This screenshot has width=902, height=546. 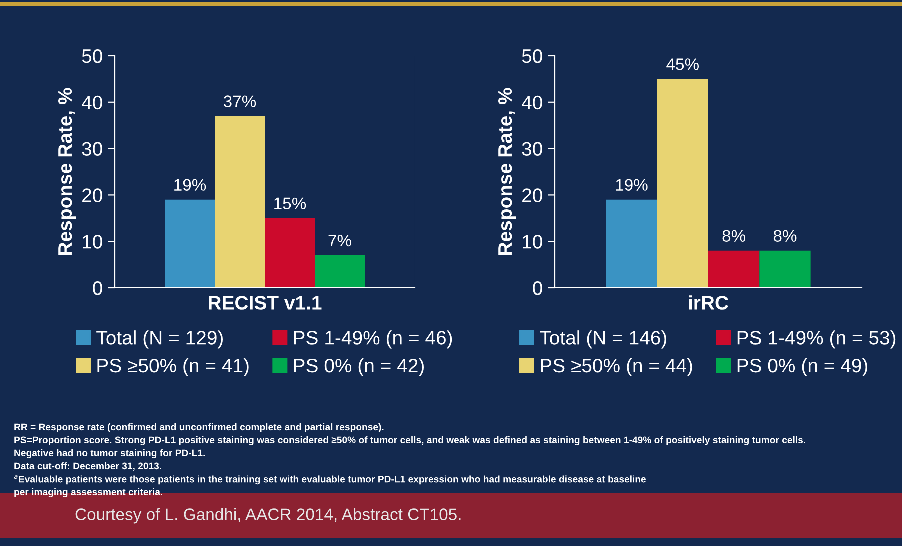 I want to click on text: Courtesy of L. Gandhi, AACR 2014, Abstract CT105., so click(x=268, y=516).